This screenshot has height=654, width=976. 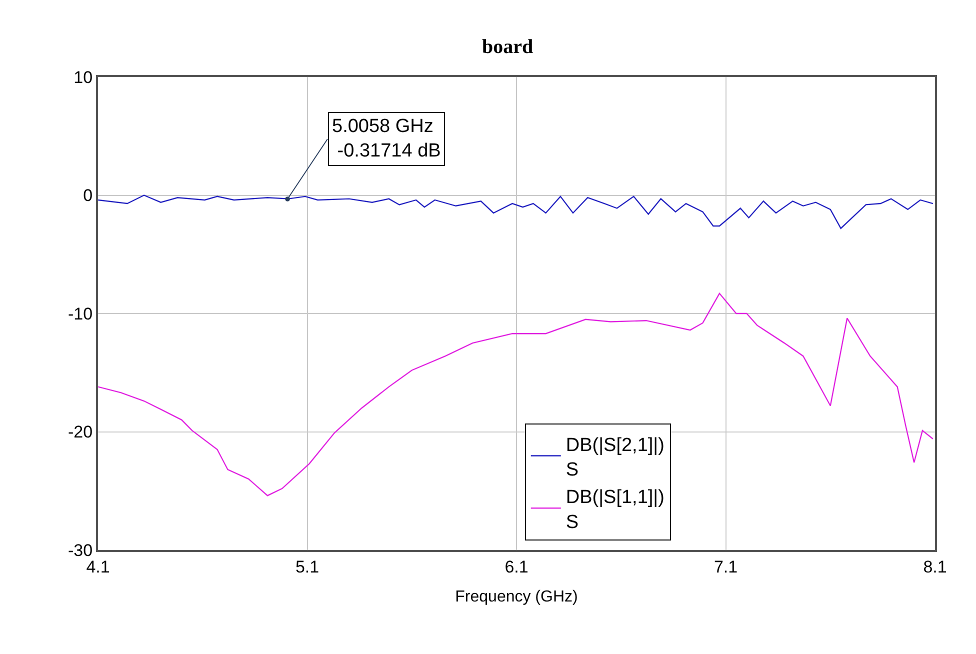 What do you see at coordinates (80, 550) in the screenshot?
I see `y-tick-label: -30` at bounding box center [80, 550].